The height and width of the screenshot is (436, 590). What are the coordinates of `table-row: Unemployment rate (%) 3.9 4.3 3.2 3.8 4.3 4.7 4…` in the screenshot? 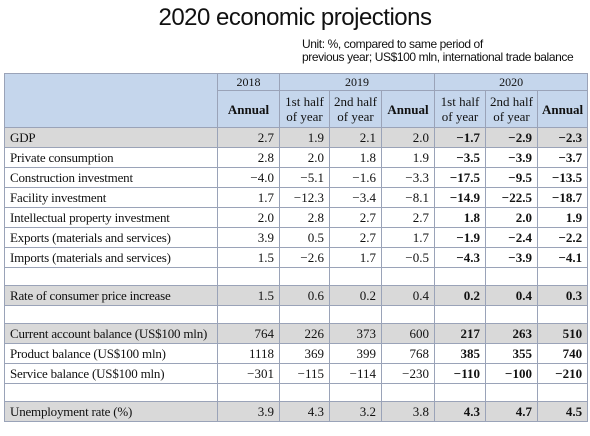 It's located at (296, 411).